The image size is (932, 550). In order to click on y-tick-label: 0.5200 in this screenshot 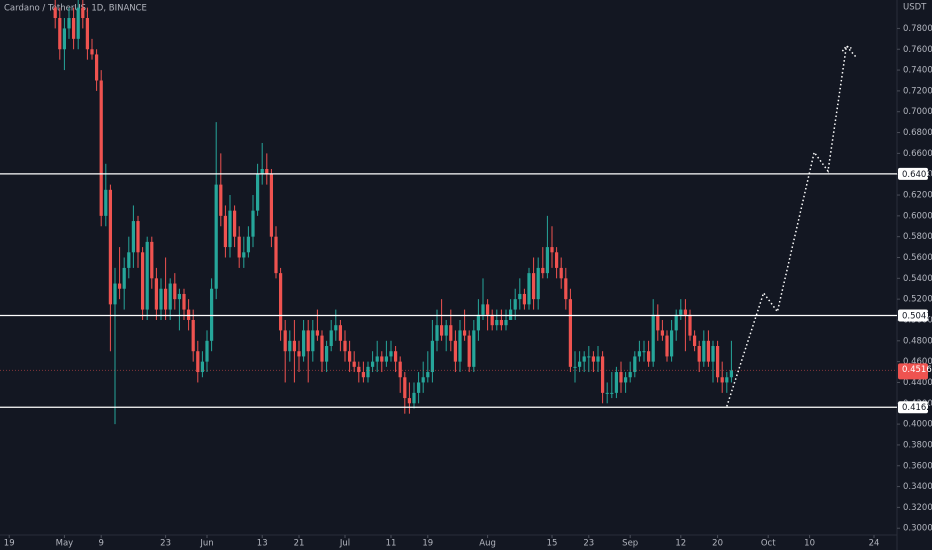, I will do `click(917, 300)`.